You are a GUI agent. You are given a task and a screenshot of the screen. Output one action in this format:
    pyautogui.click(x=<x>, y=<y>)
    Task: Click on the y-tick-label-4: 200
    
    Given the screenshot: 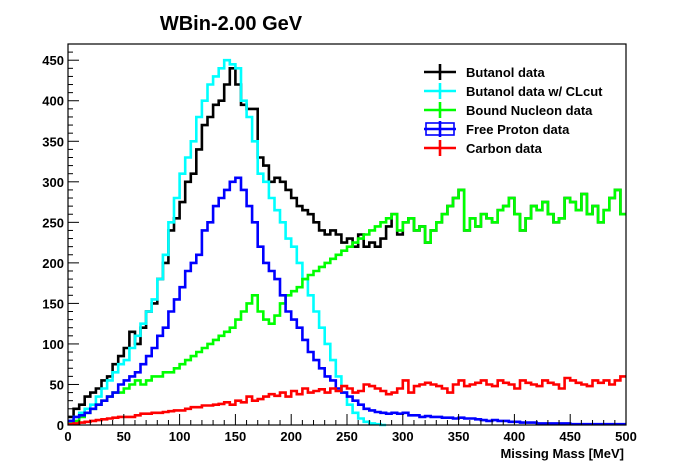 What is the action you would take?
    pyautogui.click(x=53, y=263)
    